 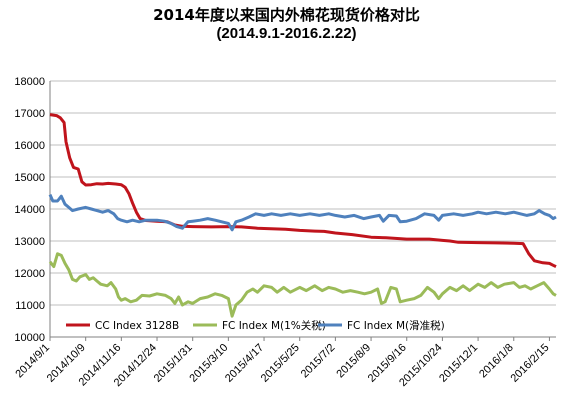 I want to click on chart-title: 2014年度以来国内外棉花现货价格对比, so click(x=286, y=15).